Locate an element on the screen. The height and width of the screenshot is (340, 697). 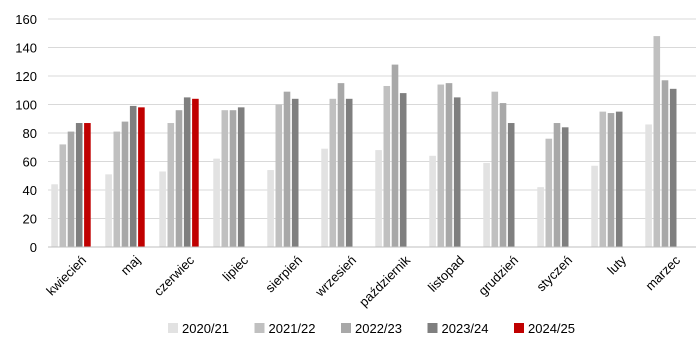
category-label: wrzesień is located at coordinates (336, 277).